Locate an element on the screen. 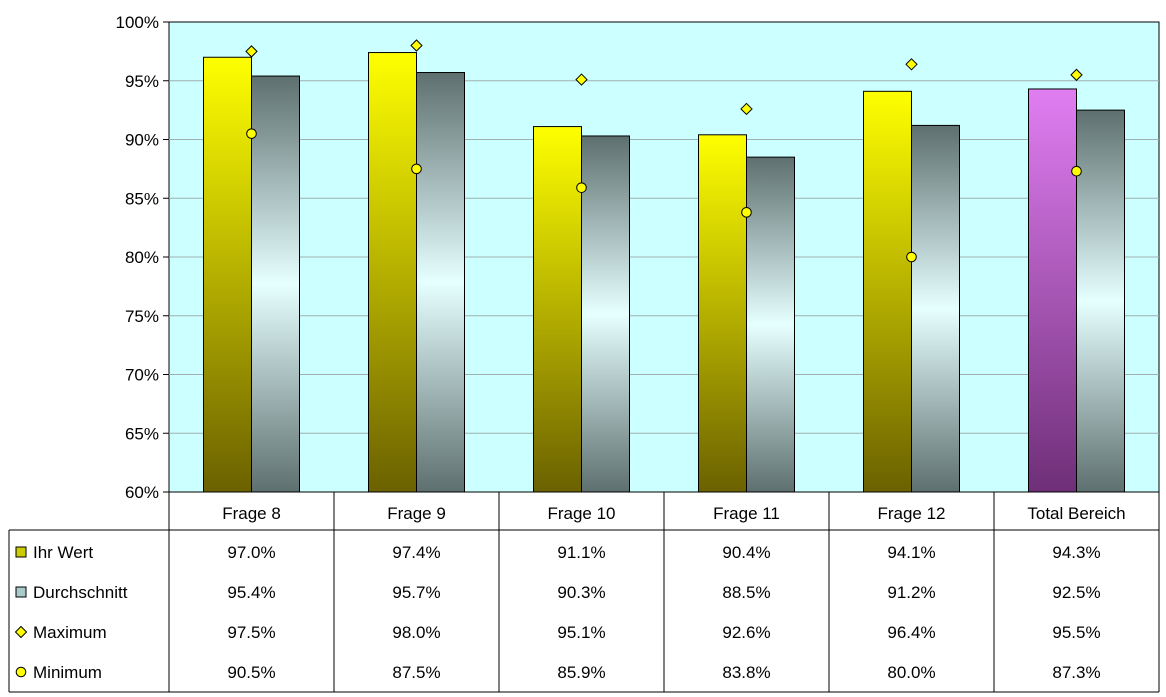 Image resolution: width=1166 pixels, height=697 pixels. data-label: 85.9% is located at coordinates (581, 672).